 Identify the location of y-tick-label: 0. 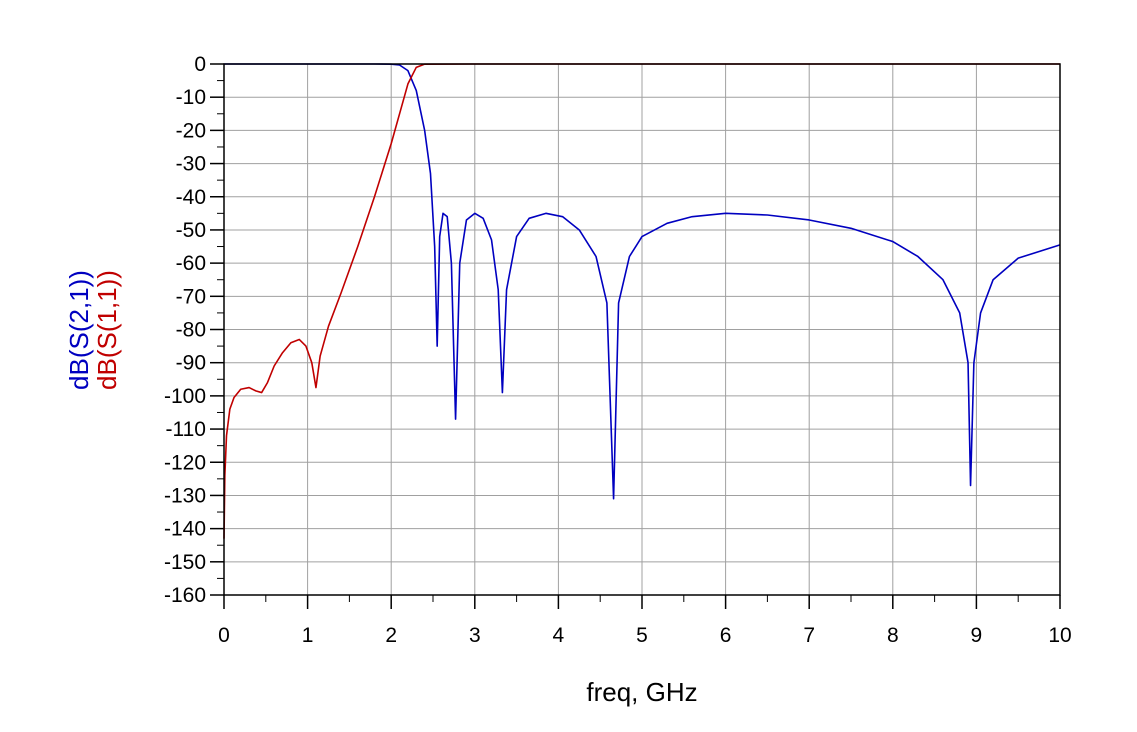
(200, 64).